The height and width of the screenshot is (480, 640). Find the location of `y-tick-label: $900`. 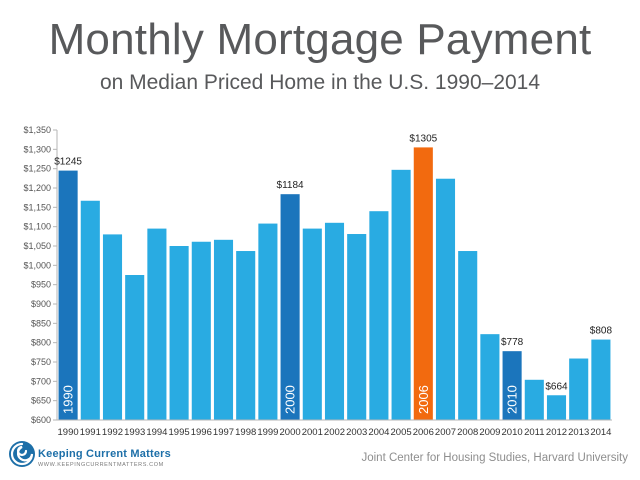

y-tick-label: $900 is located at coordinates (41, 304).